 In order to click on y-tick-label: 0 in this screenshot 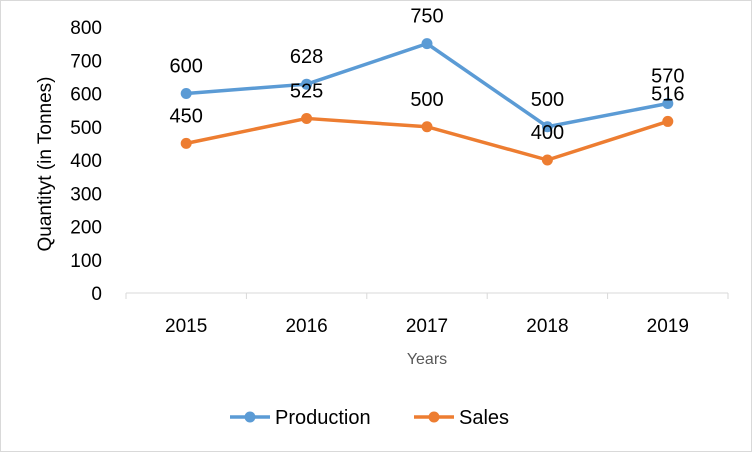, I will do `click(96, 294)`.